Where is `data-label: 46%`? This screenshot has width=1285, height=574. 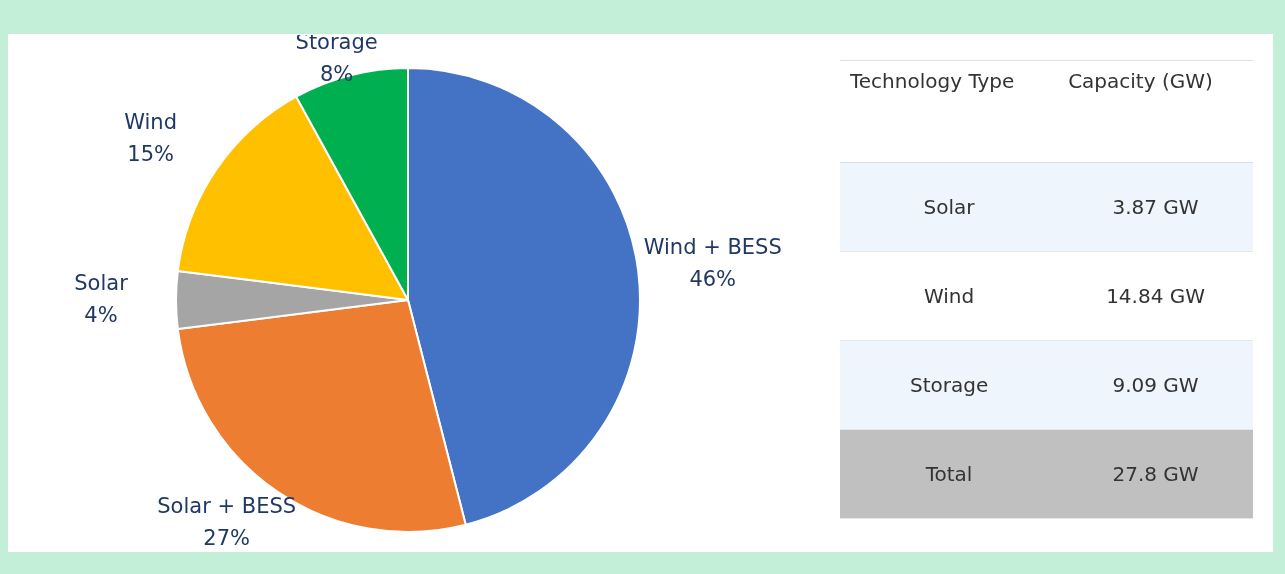
data-label: 46% is located at coordinates (713, 279).